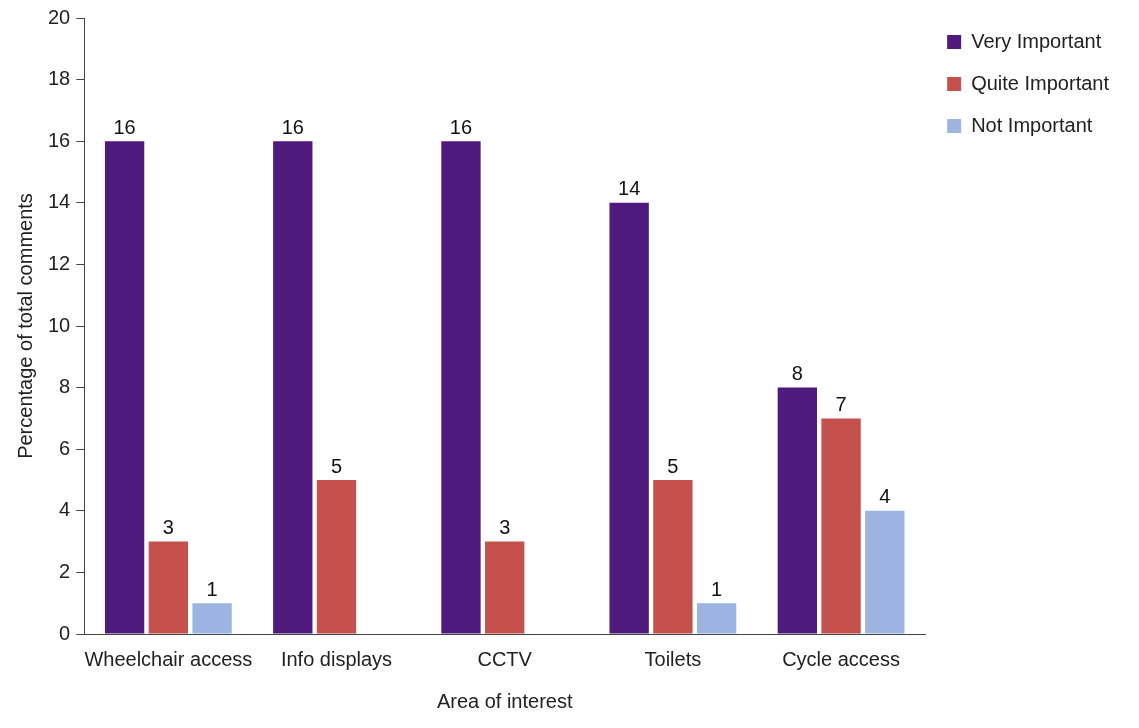 This screenshot has width=1139, height=728. What do you see at coordinates (629, 188) in the screenshot?
I see `data-label: 14` at bounding box center [629, 188].